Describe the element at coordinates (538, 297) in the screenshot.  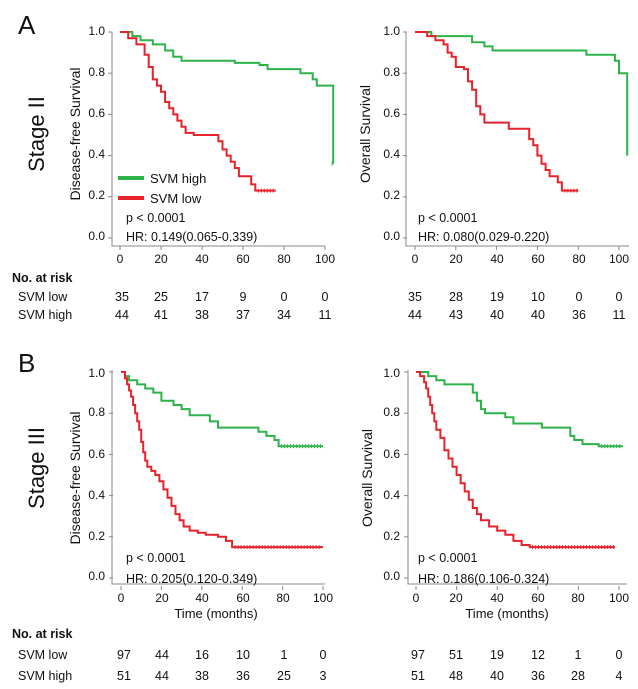
I see `risk-count: 10` at that location.